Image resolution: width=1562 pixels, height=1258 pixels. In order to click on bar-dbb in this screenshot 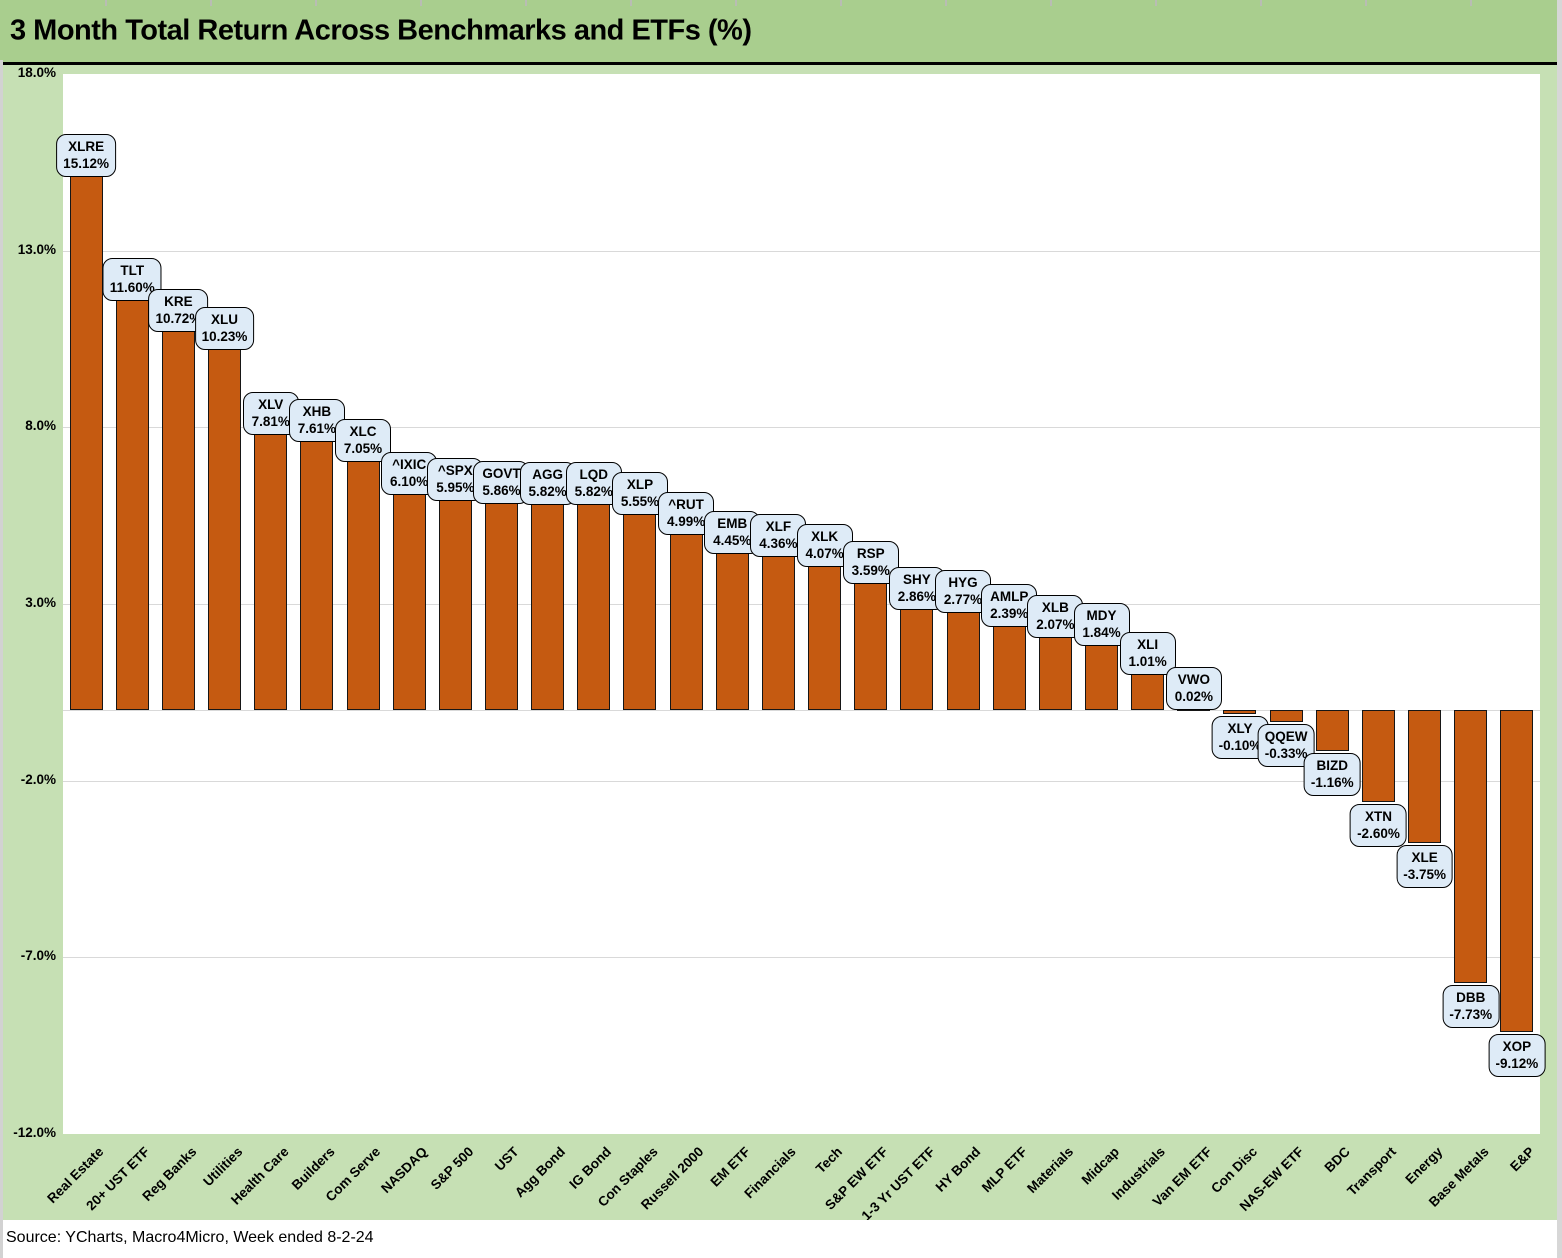, I will do `click(1471, 847)`.